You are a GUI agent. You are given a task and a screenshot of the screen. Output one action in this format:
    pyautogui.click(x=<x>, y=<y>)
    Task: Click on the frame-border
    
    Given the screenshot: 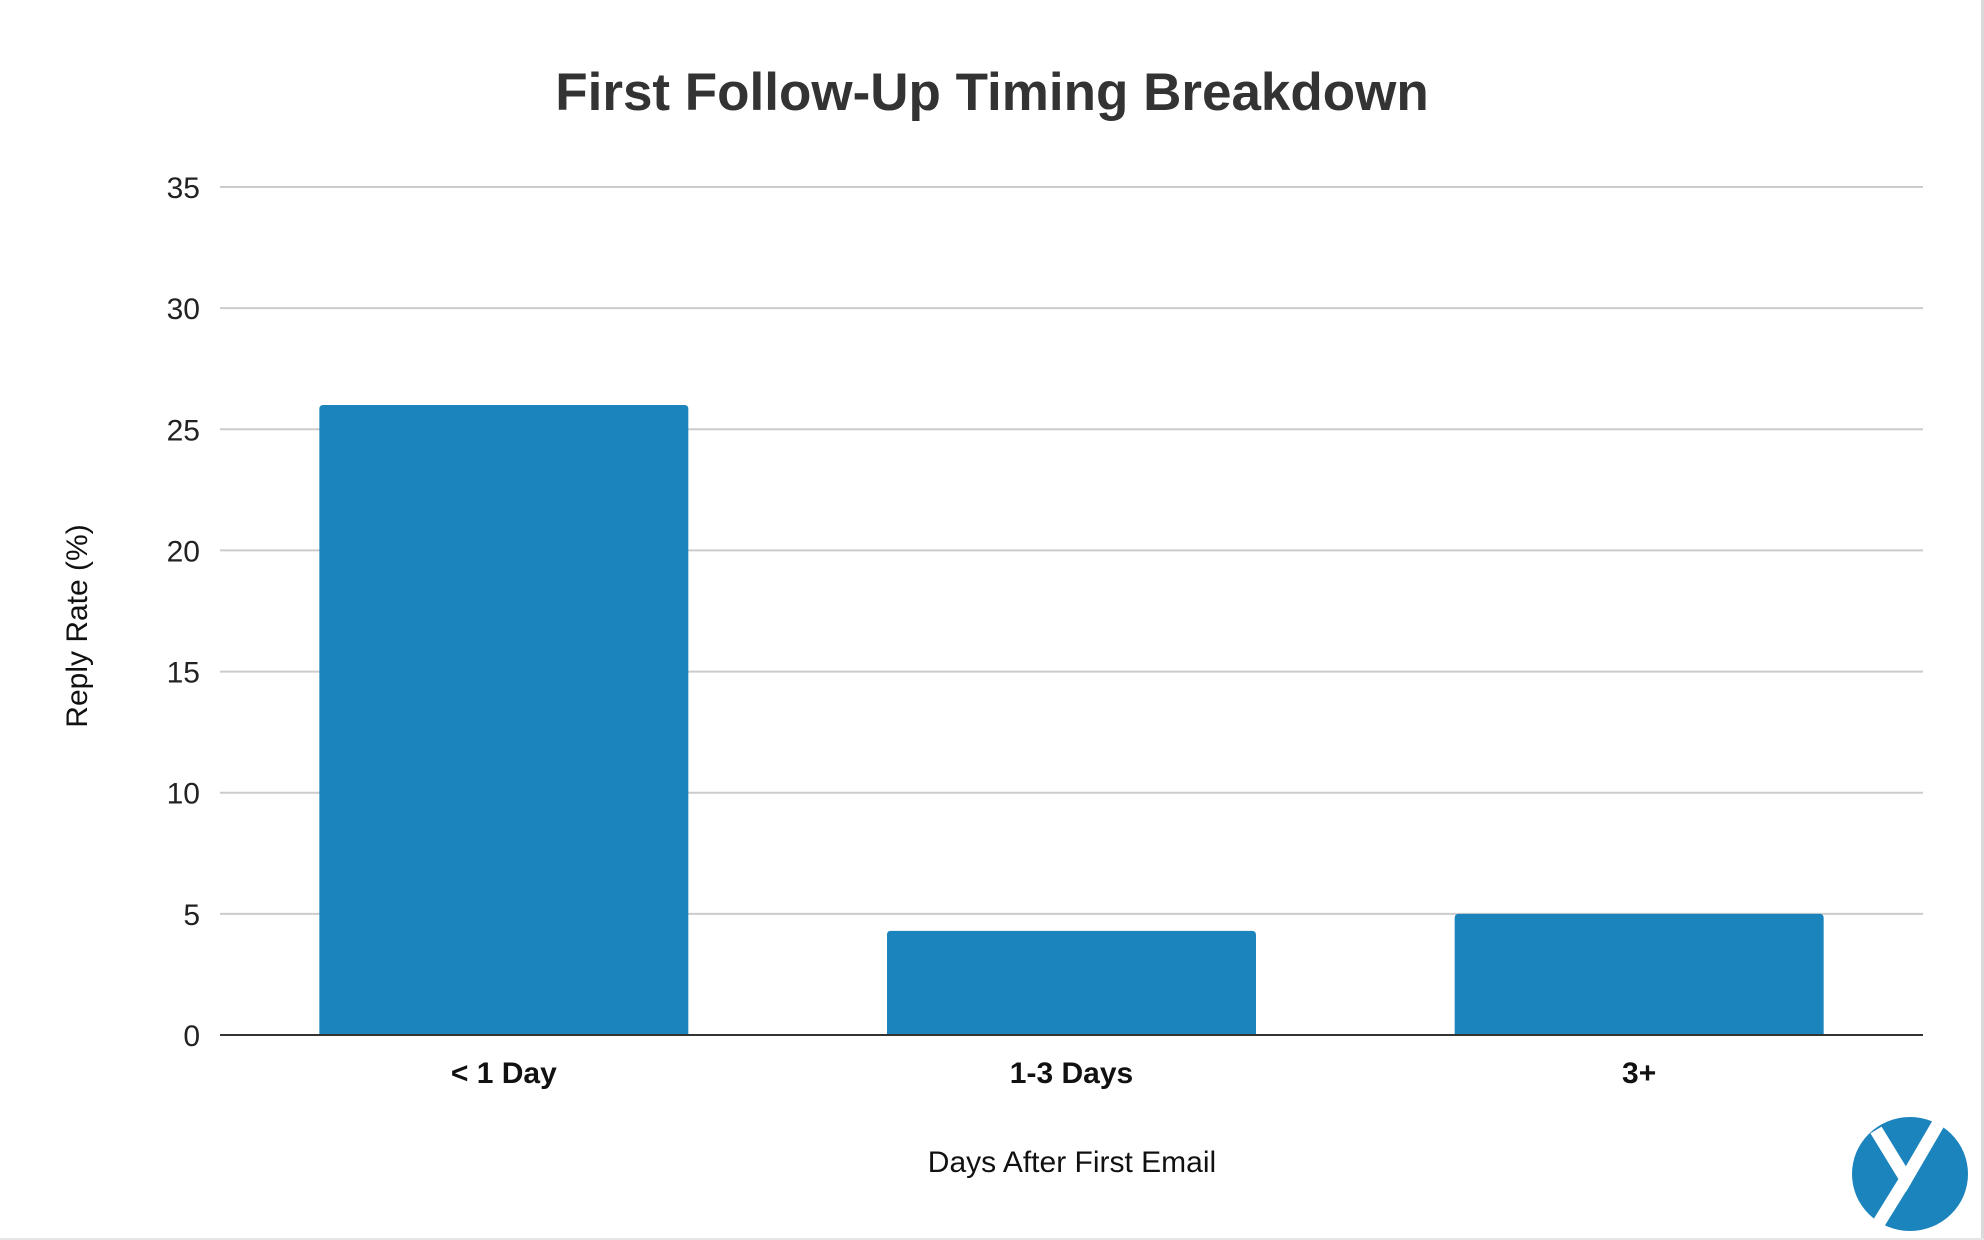 What is the action you would take?
    pyautogui.click(x=1982, y=620)
    